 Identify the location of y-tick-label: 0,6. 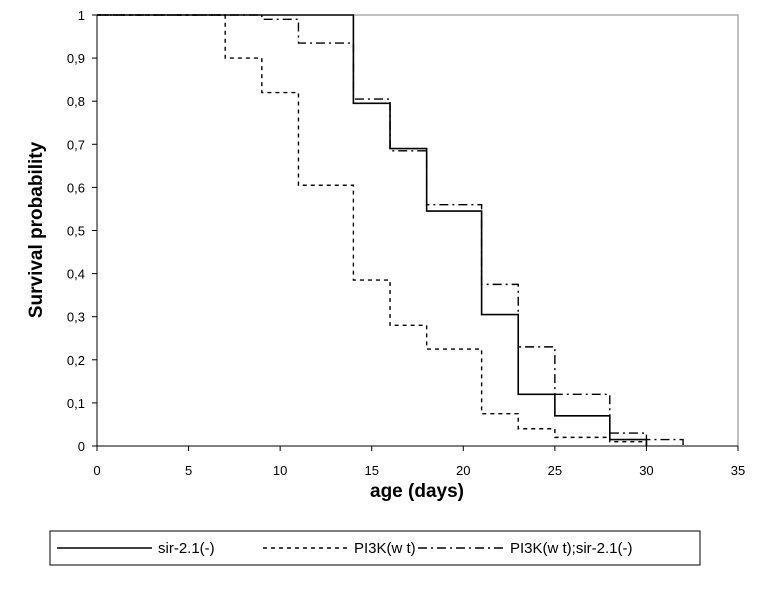
(76, 187).